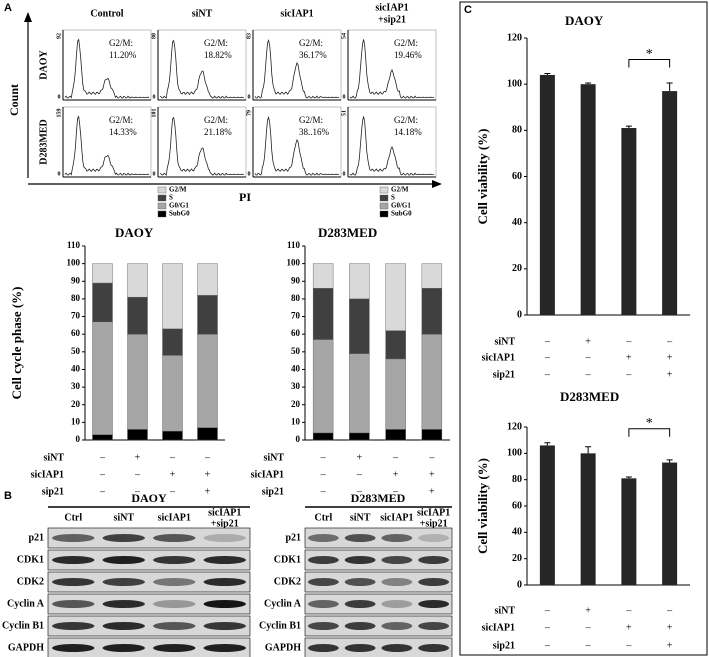 This screenshot has height=657, width=709. I want to click on y-tick-label: 40, so click(296, 369).